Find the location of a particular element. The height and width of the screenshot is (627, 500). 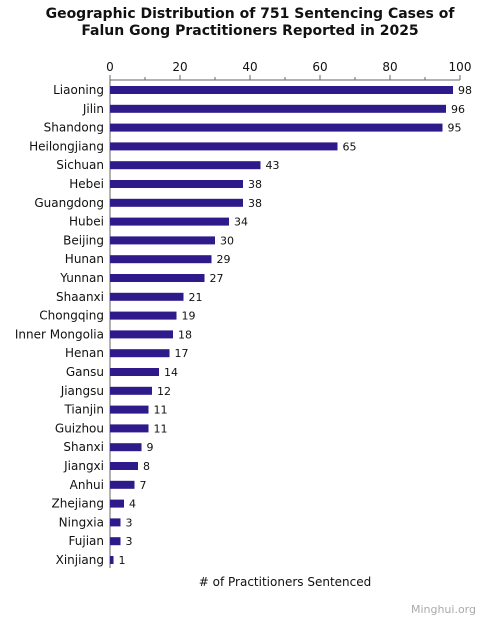

category-label: Jiangxi is located at coordinates (83, 466).